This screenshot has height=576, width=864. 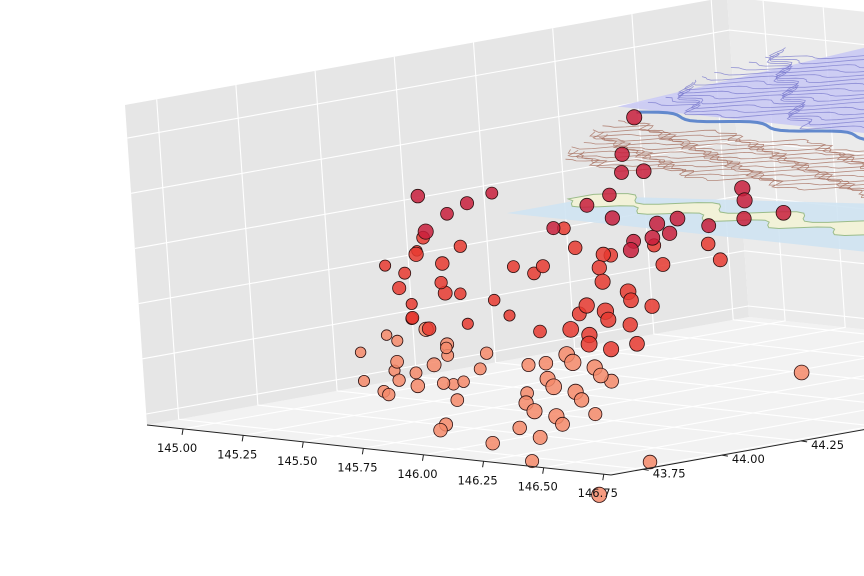 What do you see at coordinates (714, 159) in the screenshot?
I see `land-contours` at bounding box center [714, 159].